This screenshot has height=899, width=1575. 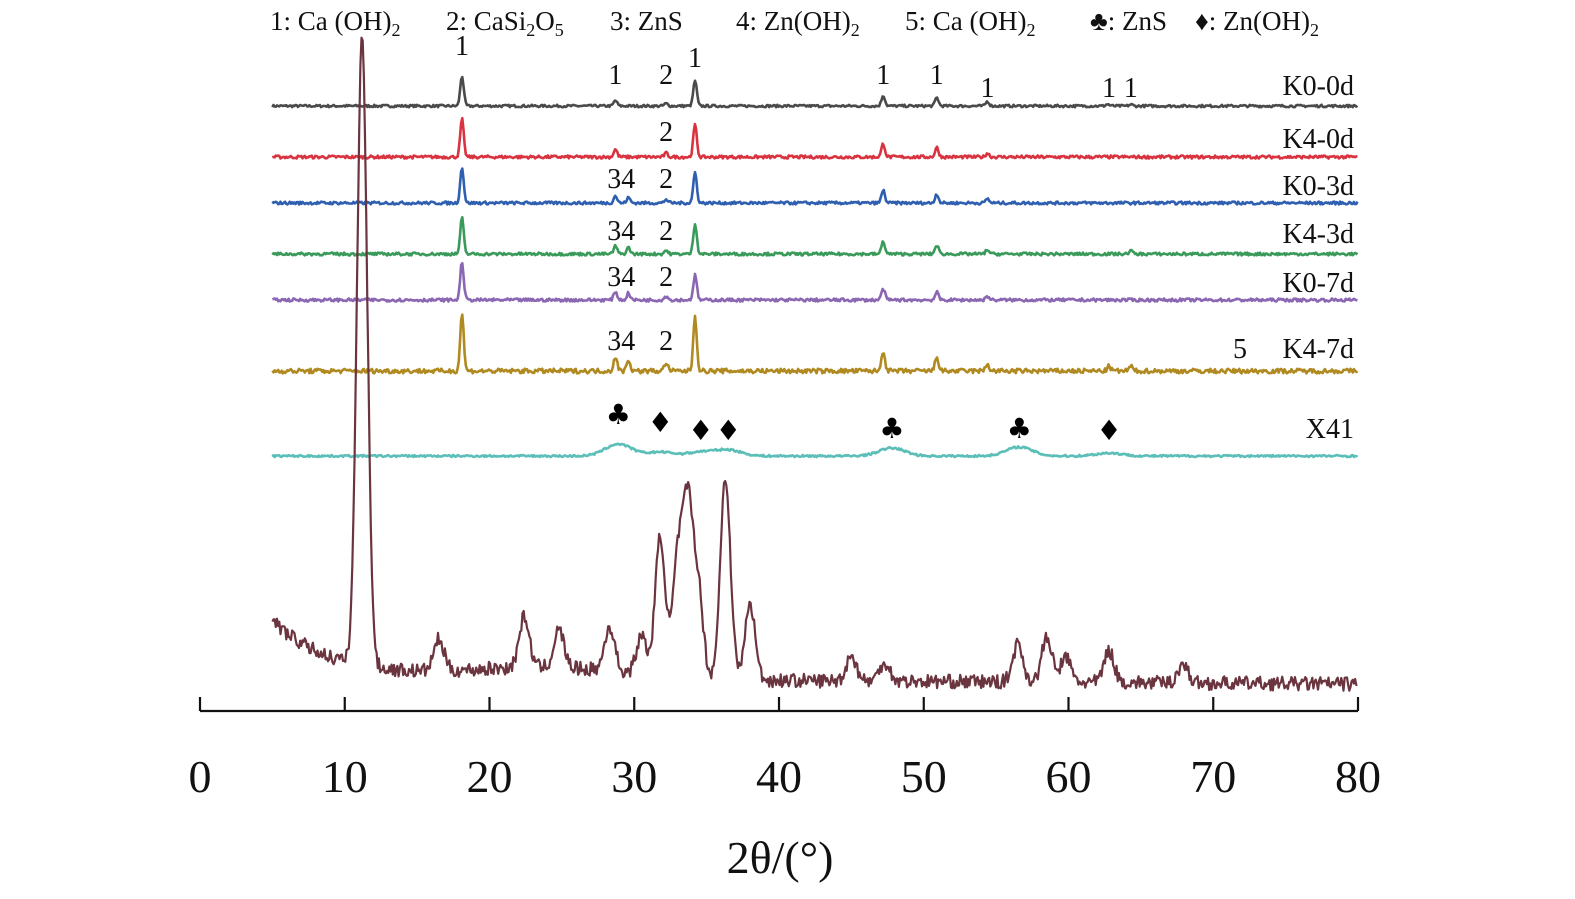 What do you see at coordinates (1318, 234) in the screenshot?
I see `series-label: K4-3d` at bounding box center [1318, 234].